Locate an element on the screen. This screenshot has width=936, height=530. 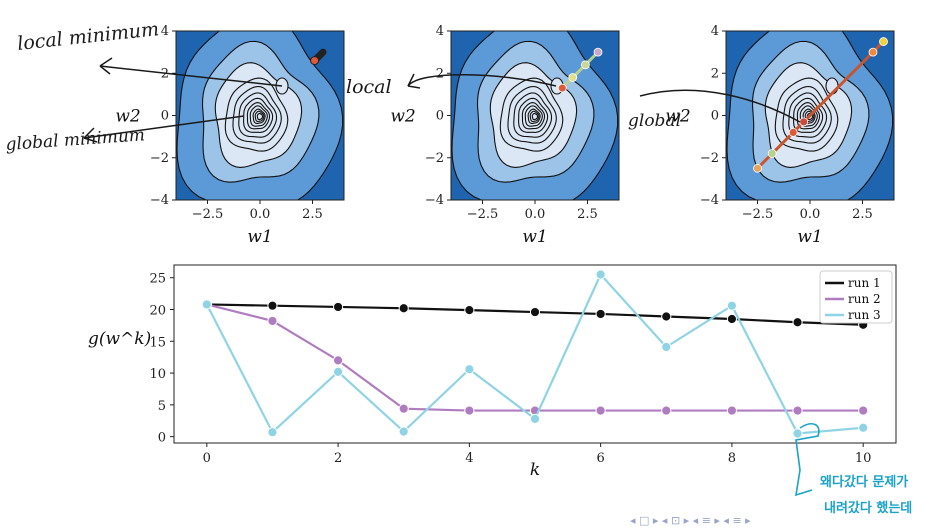
y-tick-label: 20 is located at coordinates (157, 311).